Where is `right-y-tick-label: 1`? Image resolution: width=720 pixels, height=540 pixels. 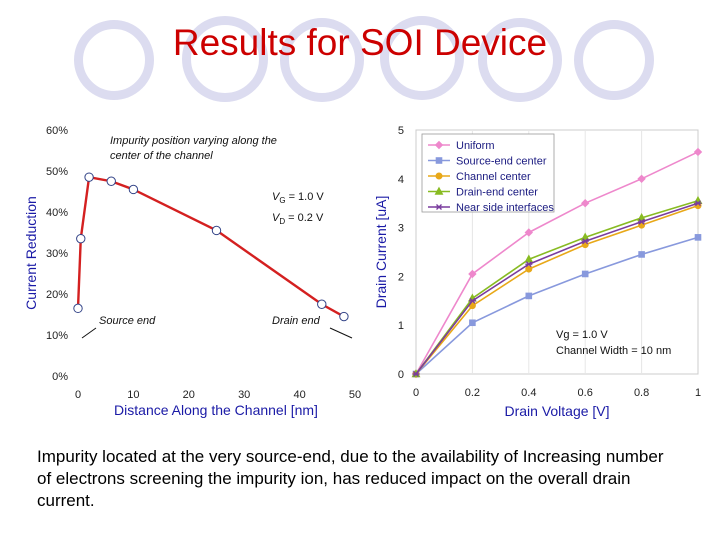 right-y-tick-label: 1 is located at coordinates (401, 326).